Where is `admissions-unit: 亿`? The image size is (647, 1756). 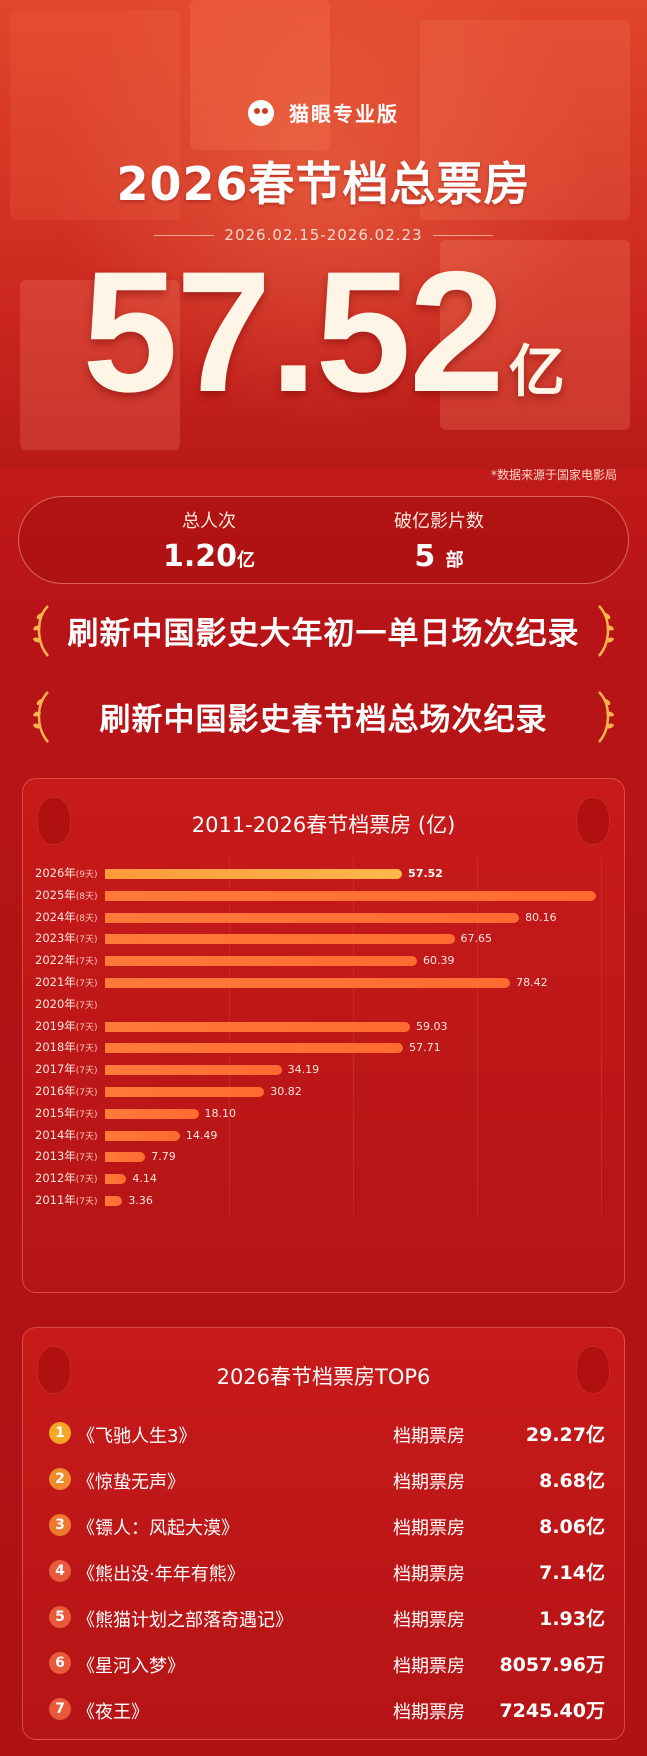 admissions-unit: 亿 is located at coordinates (246, 560).